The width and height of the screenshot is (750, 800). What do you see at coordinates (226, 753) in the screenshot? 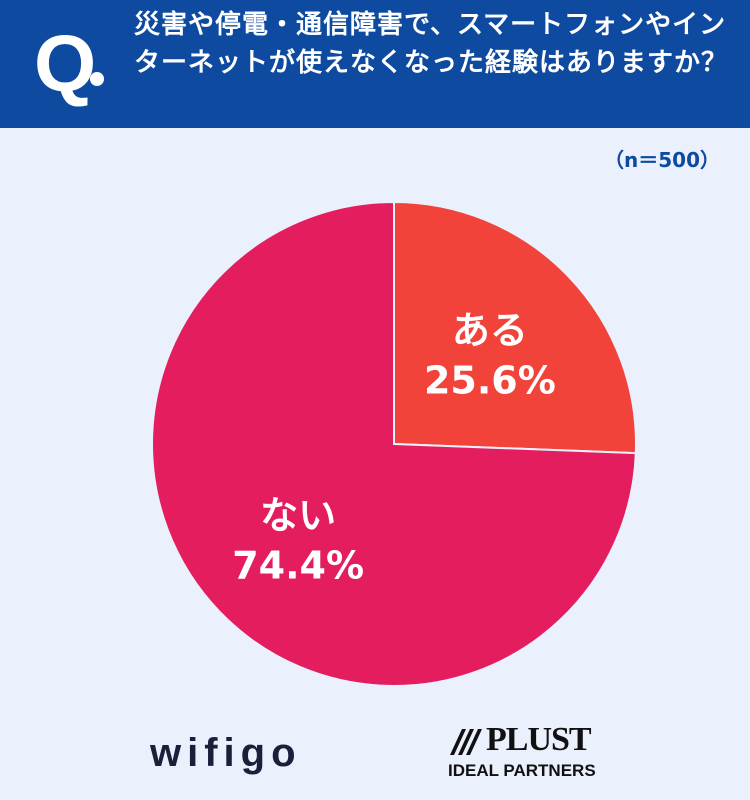
I see `wifigo-logo: wifigo` at bounding box center [226, 753].